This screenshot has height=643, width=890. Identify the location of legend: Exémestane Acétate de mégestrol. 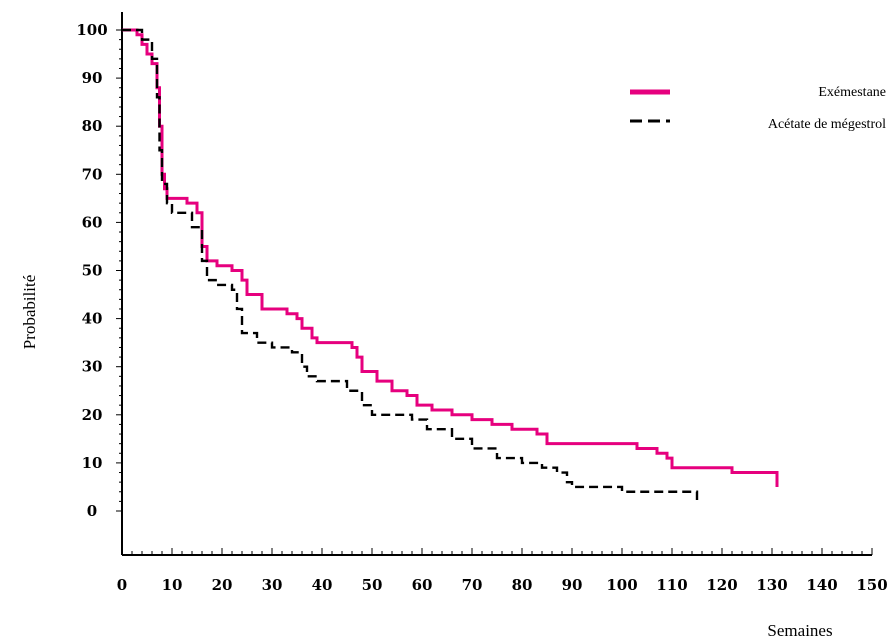
(758, 108).